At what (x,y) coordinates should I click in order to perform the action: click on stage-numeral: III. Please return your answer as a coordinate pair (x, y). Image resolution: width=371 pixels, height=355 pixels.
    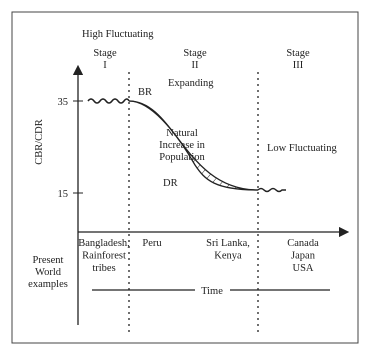
    Looking at the image, I should click on (298, 65).